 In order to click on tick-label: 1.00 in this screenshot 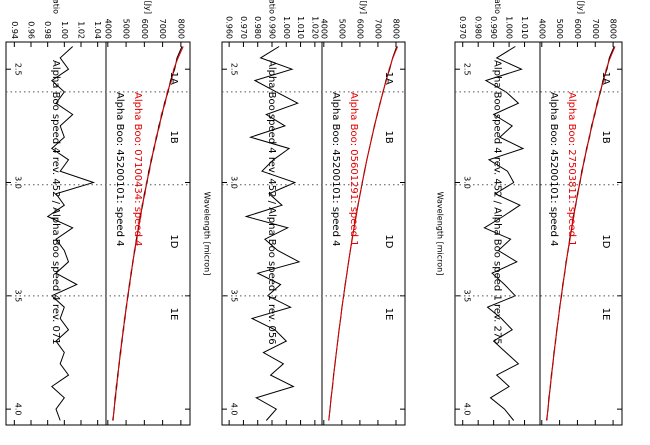, I will do `click(64, 30)`.